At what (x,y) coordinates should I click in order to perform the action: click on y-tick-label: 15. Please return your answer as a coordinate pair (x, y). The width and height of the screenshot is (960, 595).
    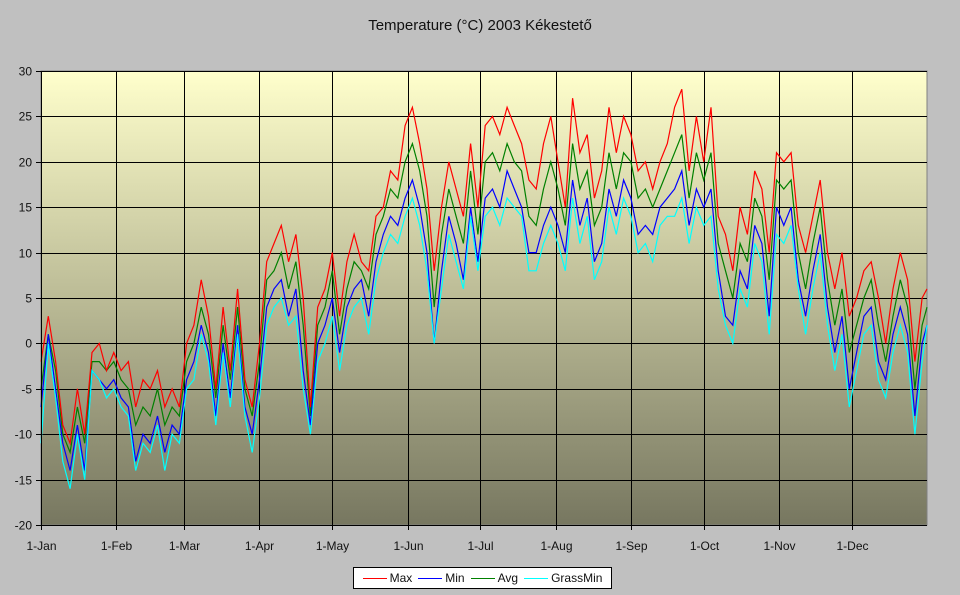
    Looking at the image, I should click on (26, 208).